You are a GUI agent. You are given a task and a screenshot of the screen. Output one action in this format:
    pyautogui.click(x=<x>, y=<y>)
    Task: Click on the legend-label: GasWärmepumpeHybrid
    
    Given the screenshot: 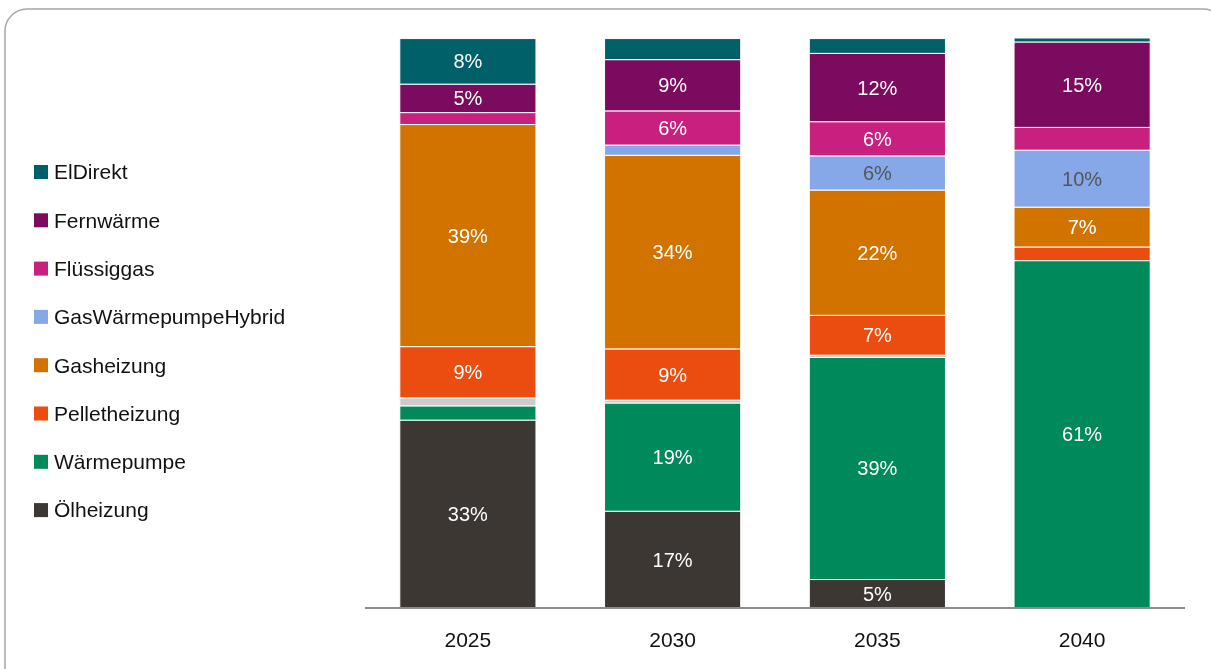 What is the action you would take?
    pyautogui.click(x=170, y=317)
    